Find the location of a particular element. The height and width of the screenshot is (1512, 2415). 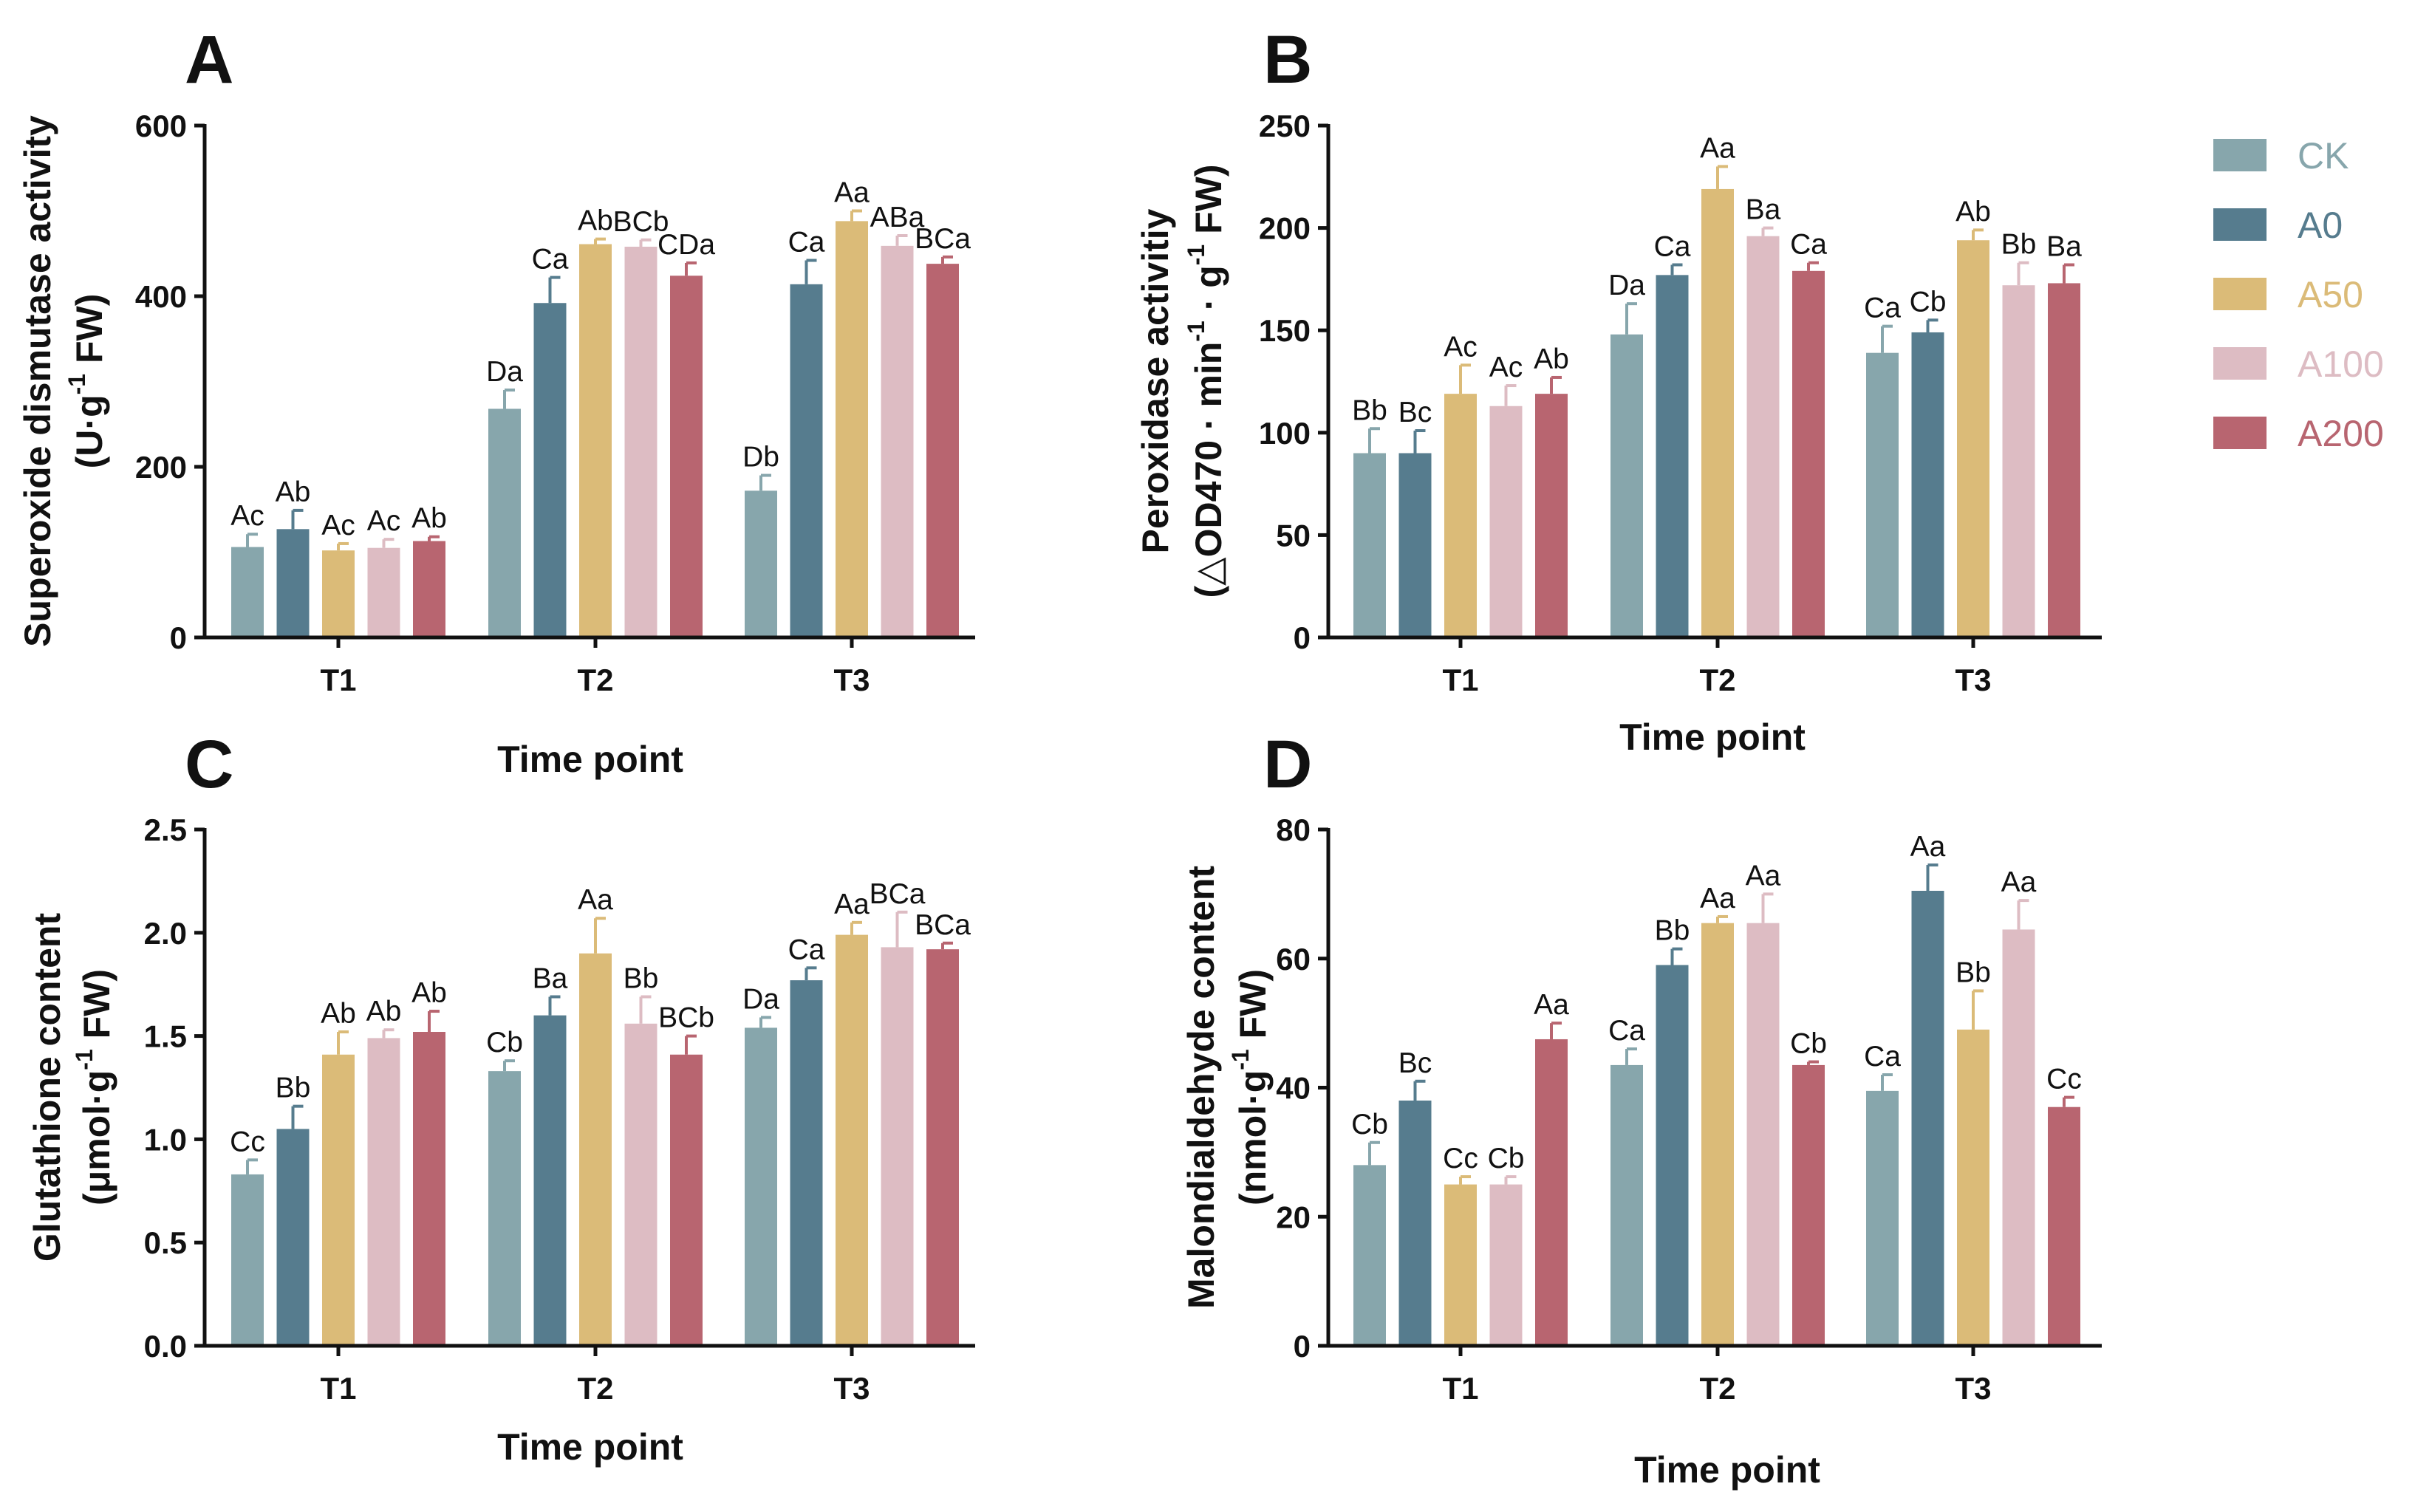

y-tick-label: 250 is located at coordinates (1285, 126).